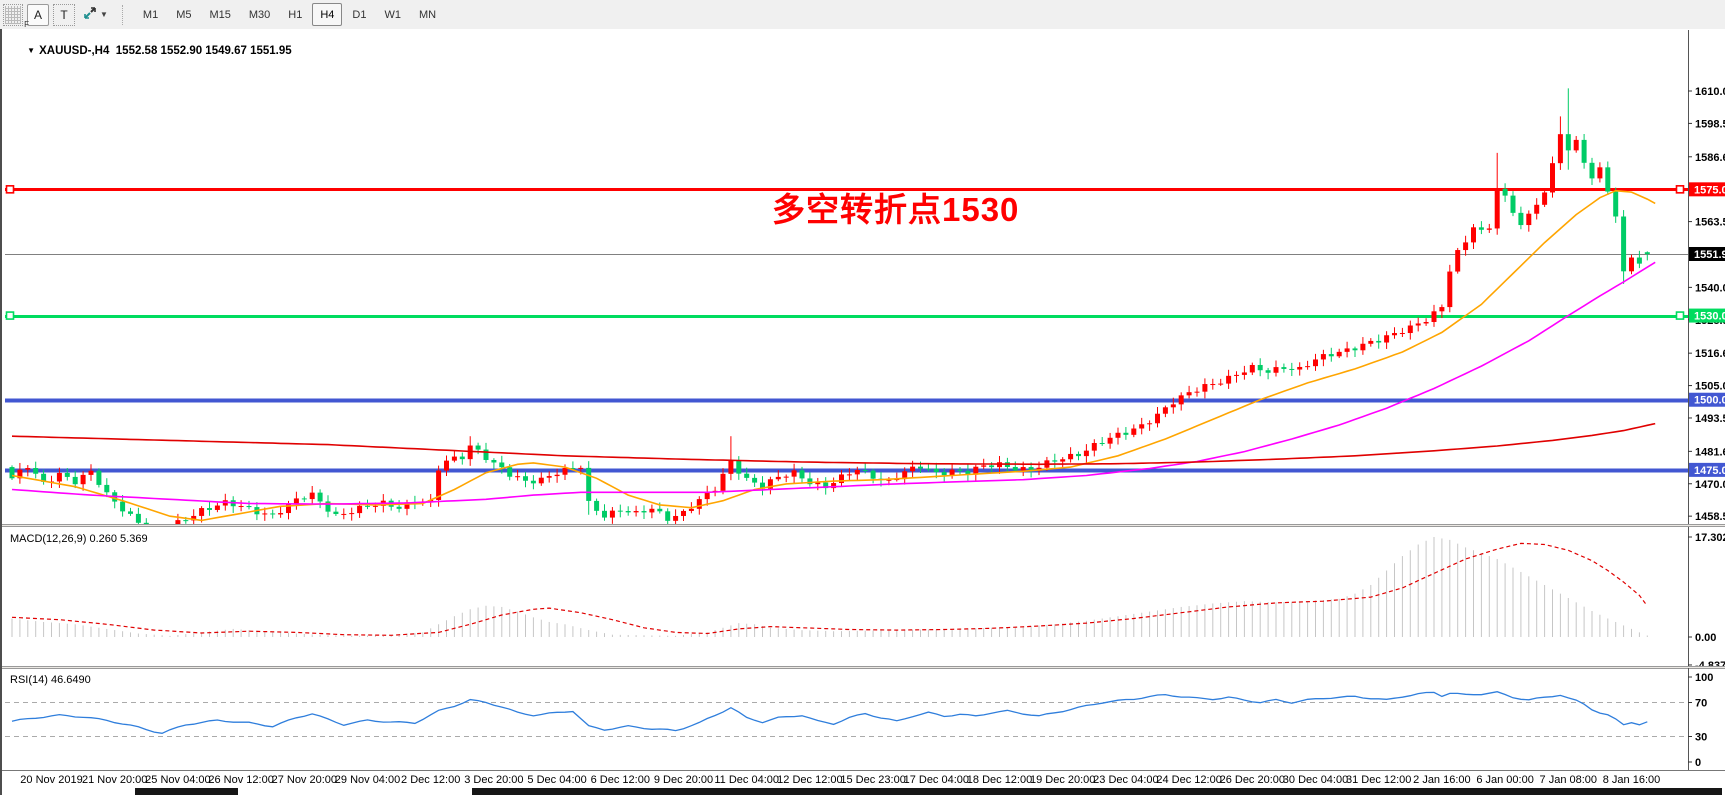 Image resolution: width=1725 pixels, height=795 pixels. What do you see at coordinates (863, 525) in the screenshot?
I see `panel-splitter-macd` at bounding box center [863, 525].